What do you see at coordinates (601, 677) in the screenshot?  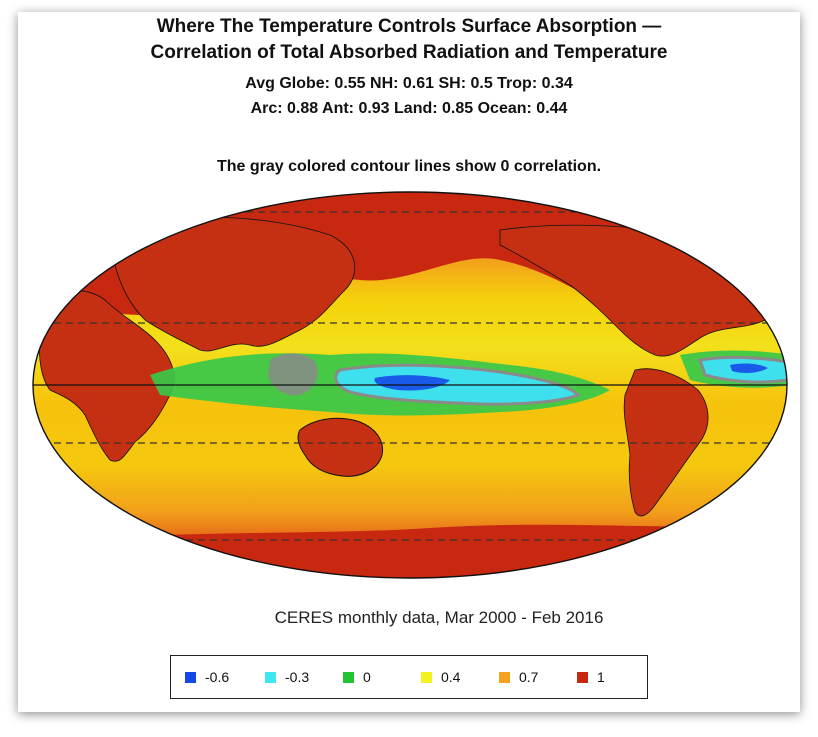 I see `legend-label: 1` at bounding box center [601, 677].